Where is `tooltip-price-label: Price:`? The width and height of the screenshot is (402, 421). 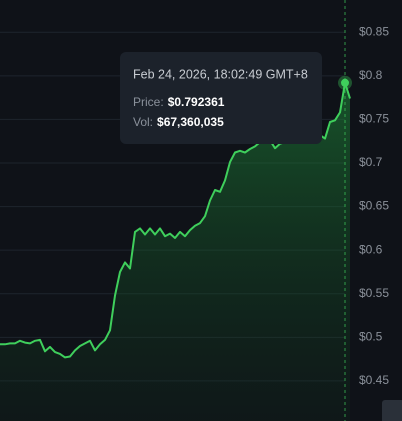 tooltip-price-label: Price: is located at coordinates (148, 102).